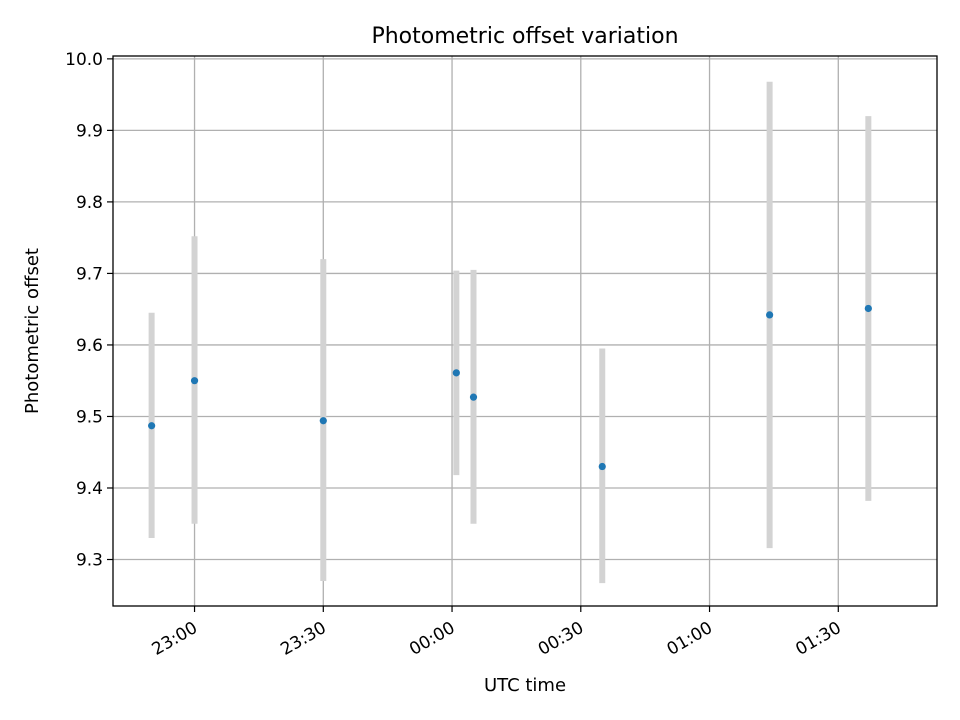  Describe the element at coordinates (89, 131) in the screenshot. I see `y-tick-label: 9.9` at that location.